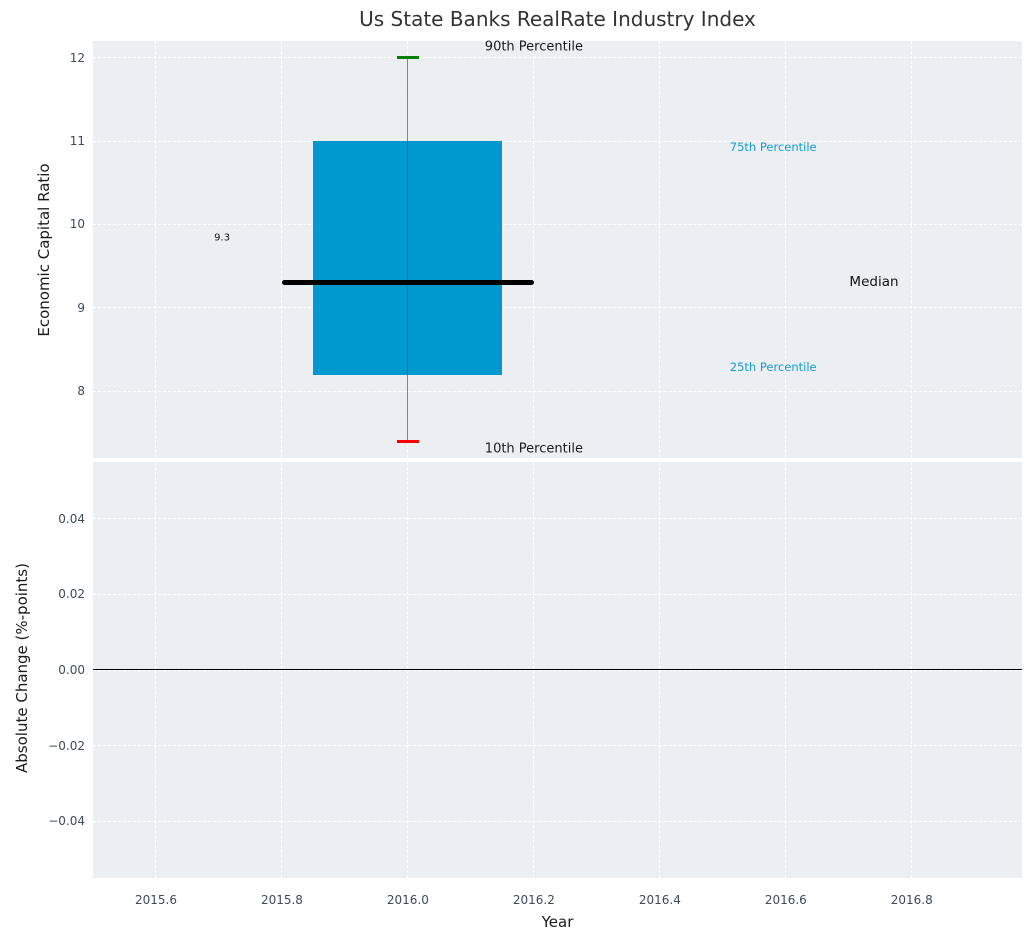 Image resolution: width=1034 pixels, height=942 pixels. Describe the element at coordinates (155, 900) in the screenshot. I see `x-tick-label: 2015.6` at that location.